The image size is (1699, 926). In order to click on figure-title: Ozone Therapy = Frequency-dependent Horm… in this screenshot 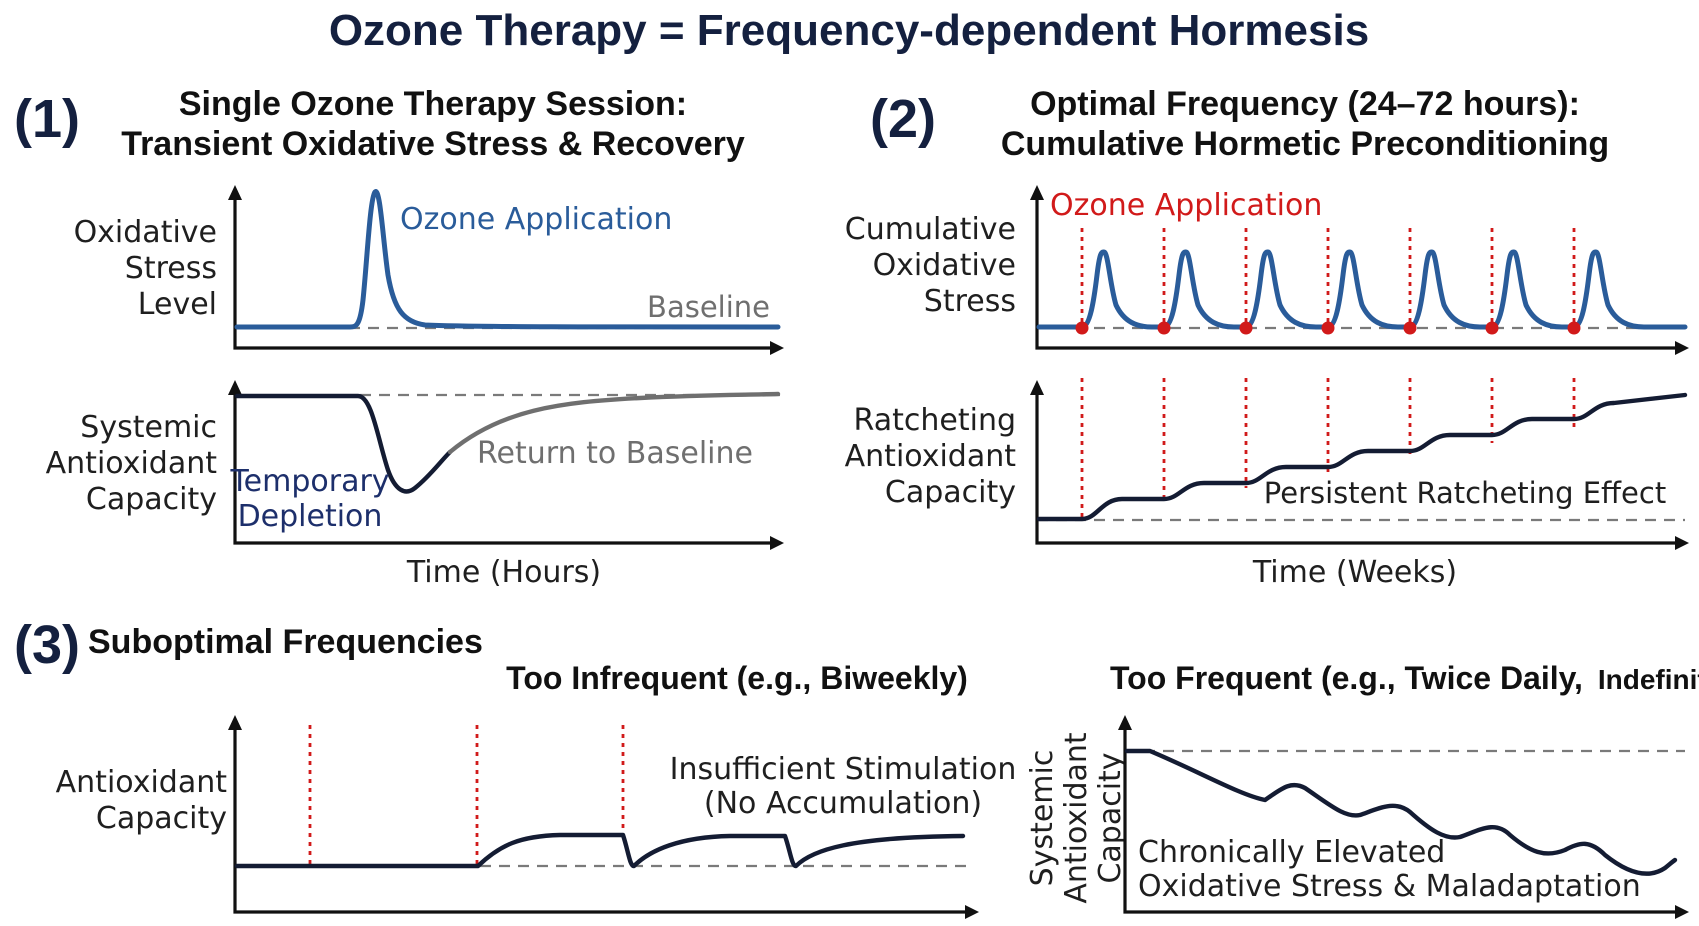, I will do `click(849, 30)`.